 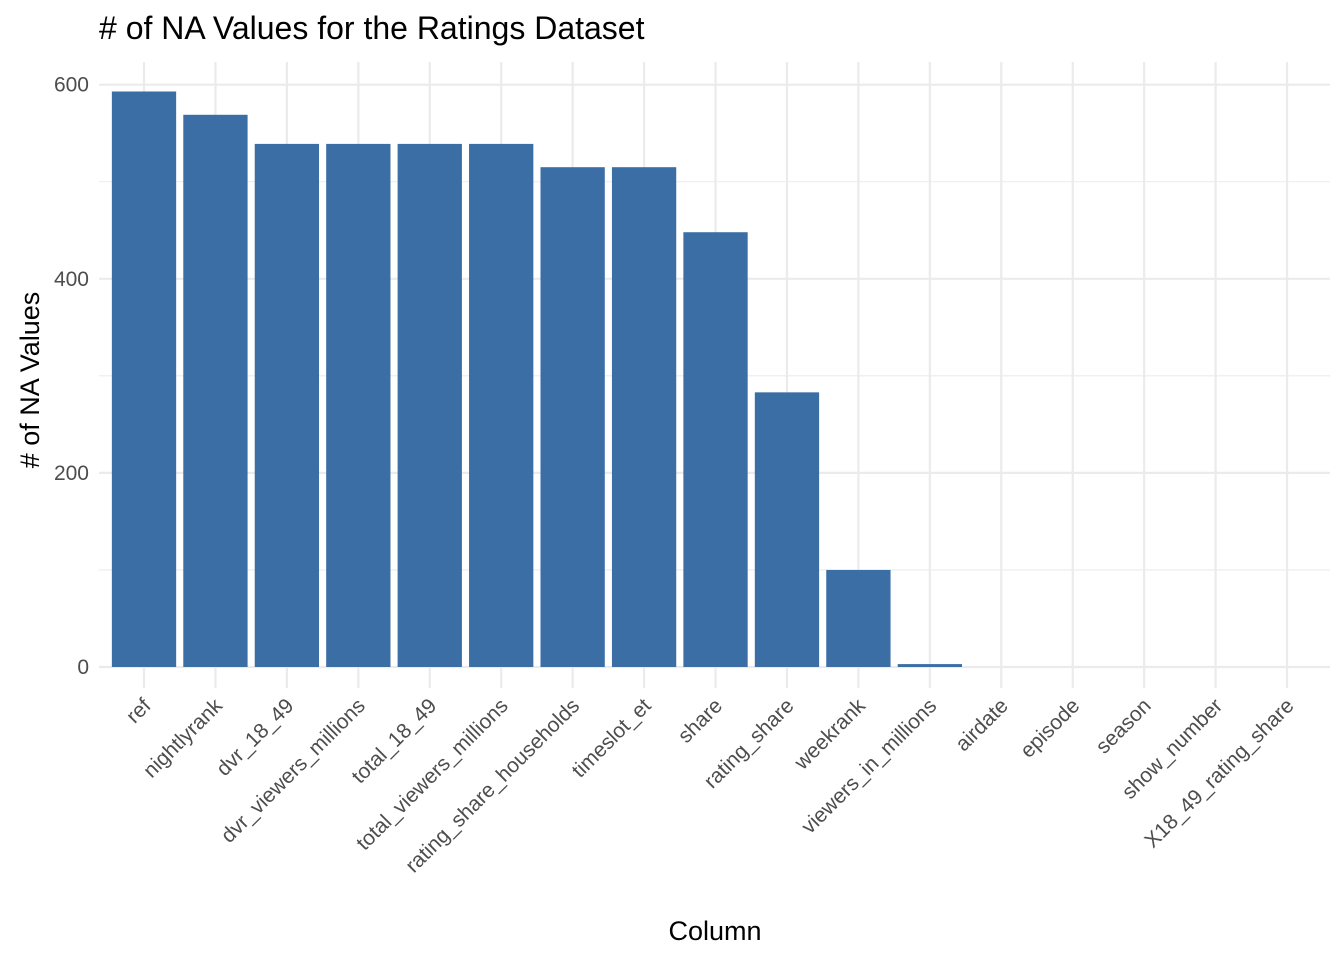 I want to click on x-tick-label: airdate, so click(x=982, y=725).